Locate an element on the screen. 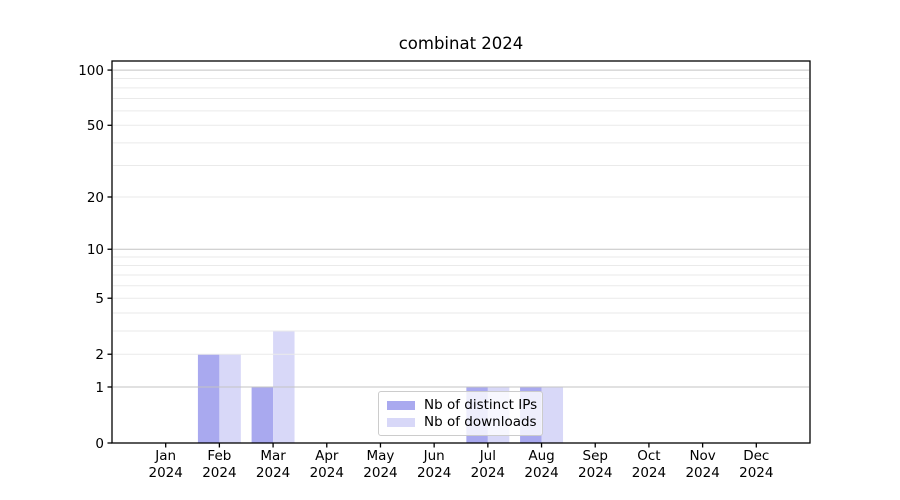 The image size is (900, 500). x-tick-label-sep-year: 2024 is located at coordinates (595, 473).